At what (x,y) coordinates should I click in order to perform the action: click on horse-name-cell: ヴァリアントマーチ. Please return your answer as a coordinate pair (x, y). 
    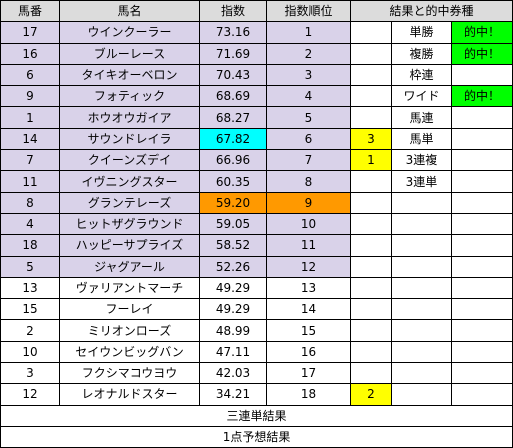
    Looking at the image, I should click on (129, 288).